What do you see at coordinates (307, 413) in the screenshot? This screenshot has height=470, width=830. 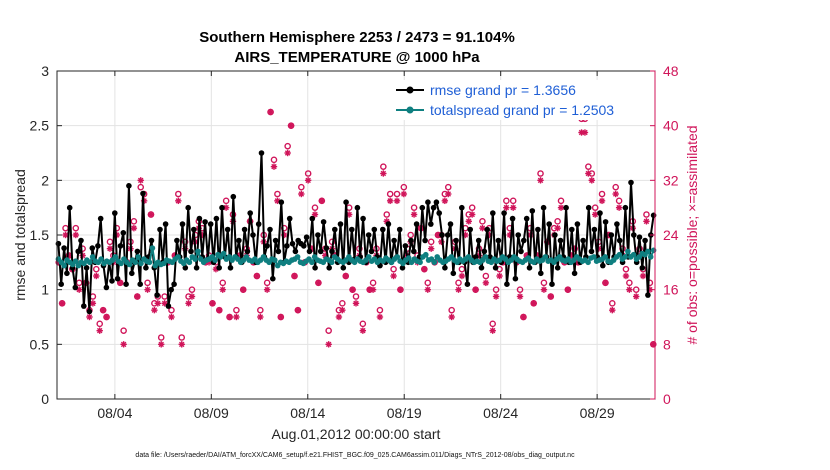 I see `x-tick-label: 08/14` at bounding box center [307, 413].